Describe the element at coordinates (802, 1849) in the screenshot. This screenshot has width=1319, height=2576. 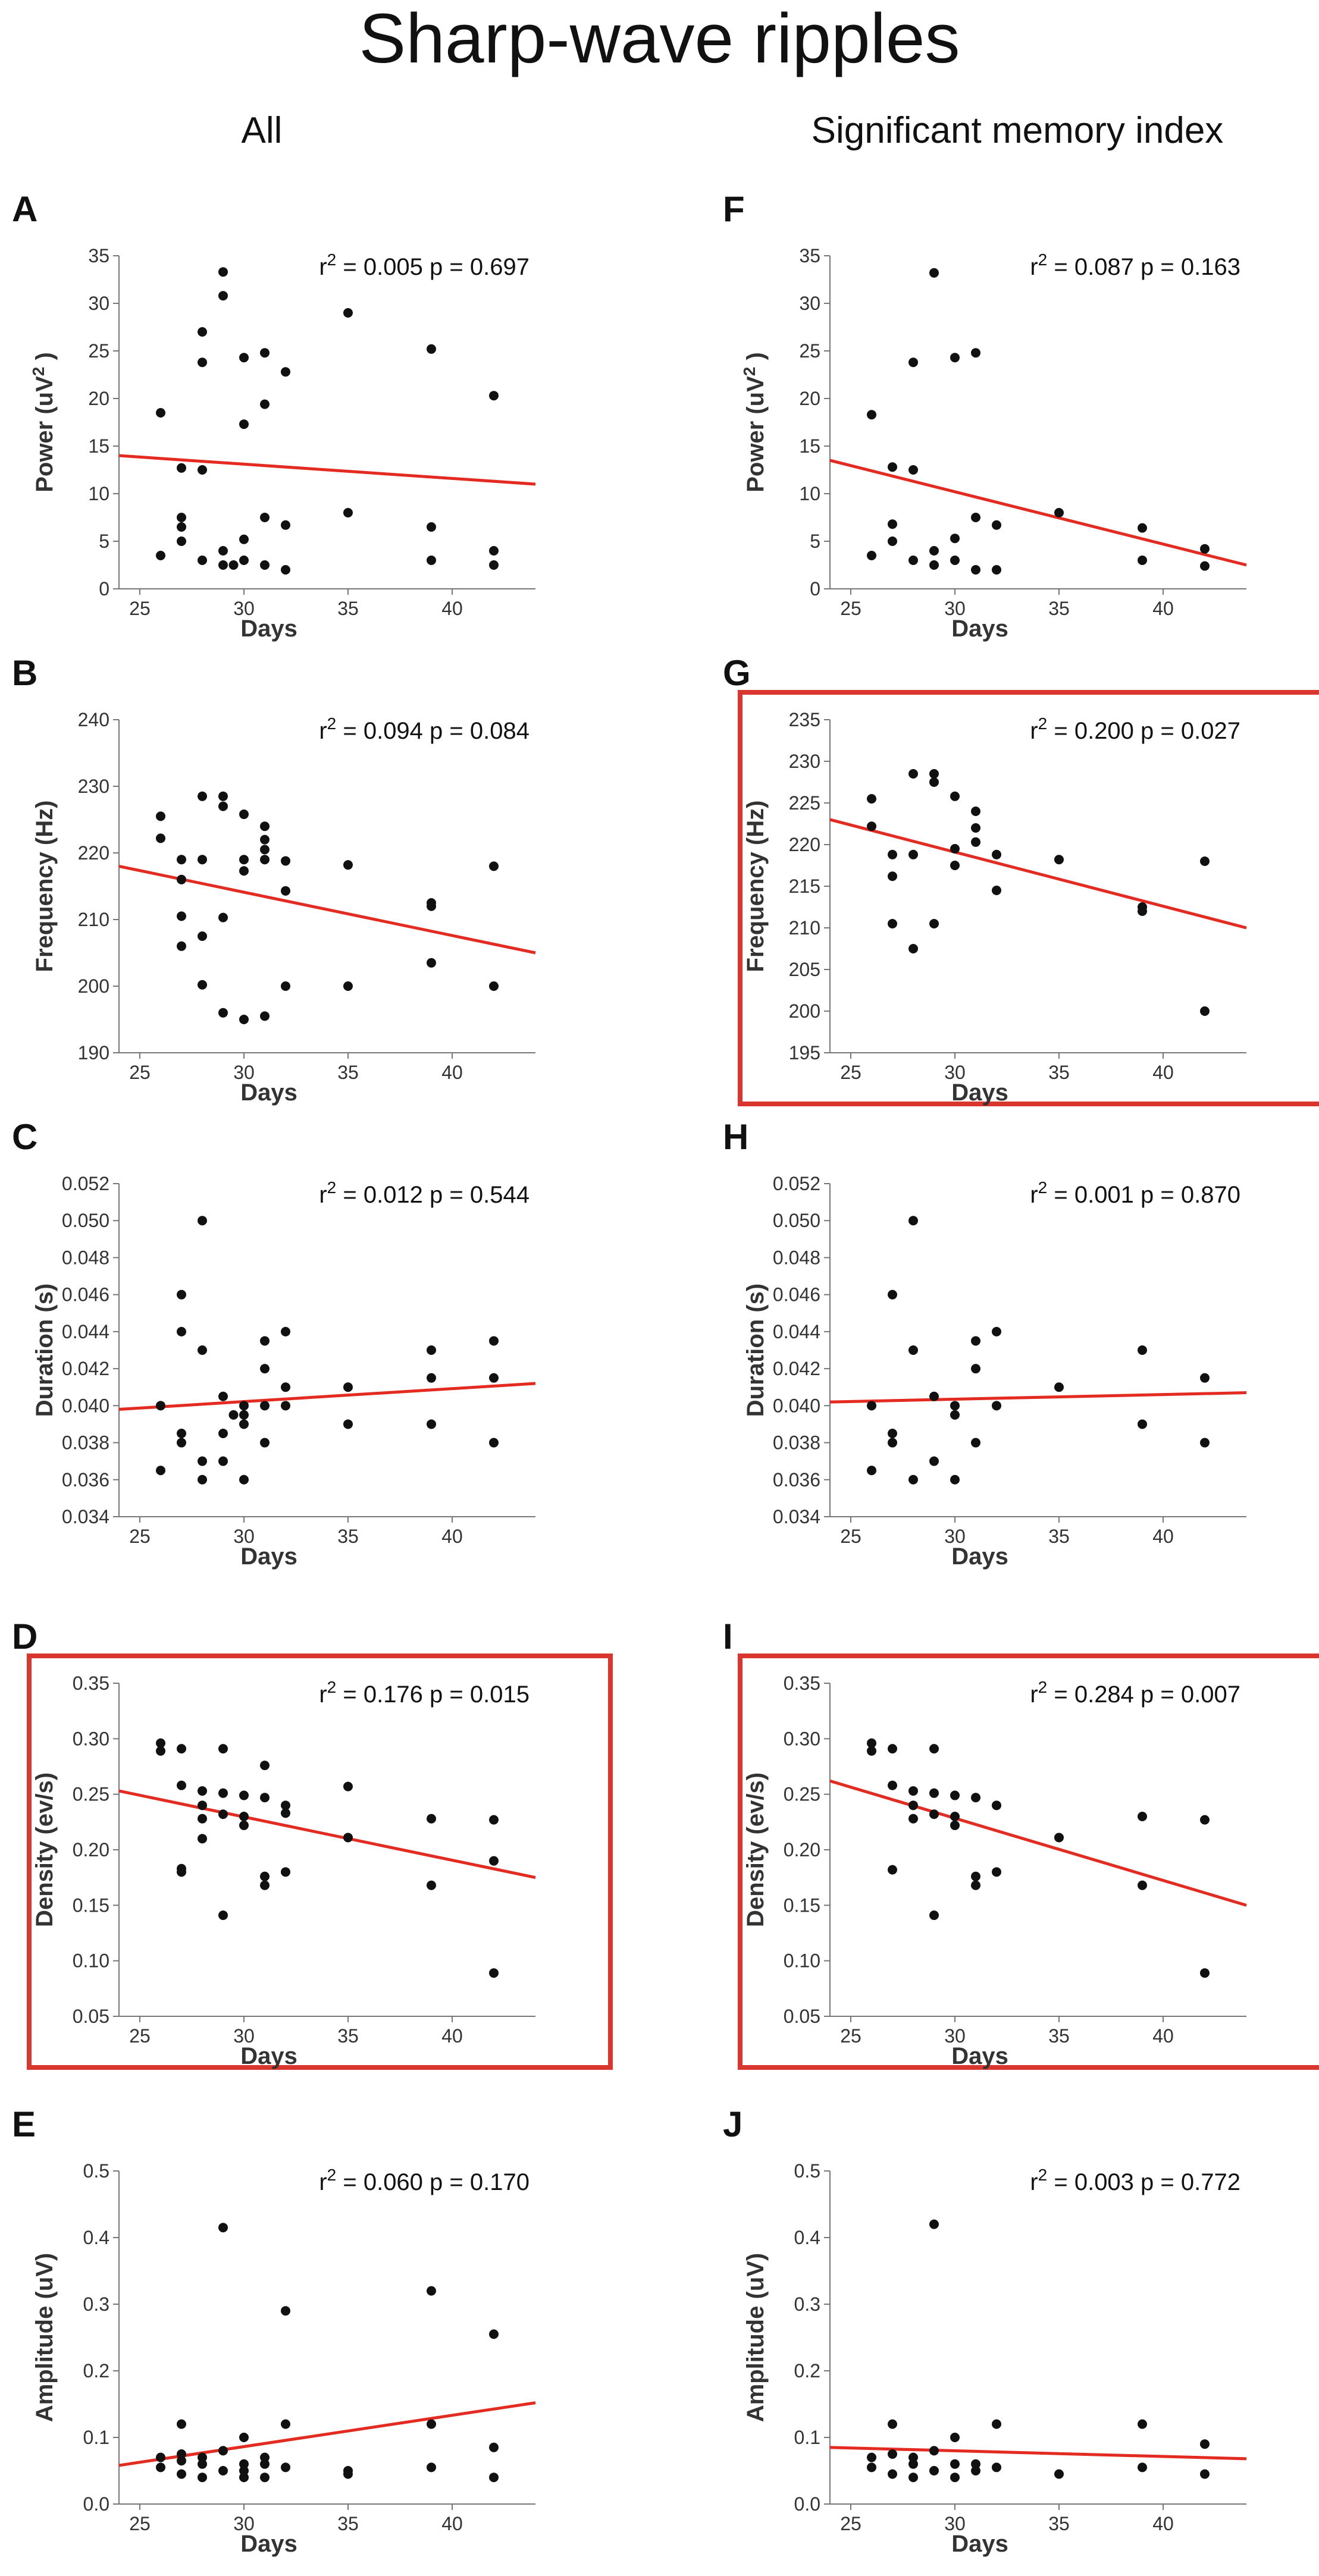
I see `panel-i-ytick-label: 0.20` at that location.